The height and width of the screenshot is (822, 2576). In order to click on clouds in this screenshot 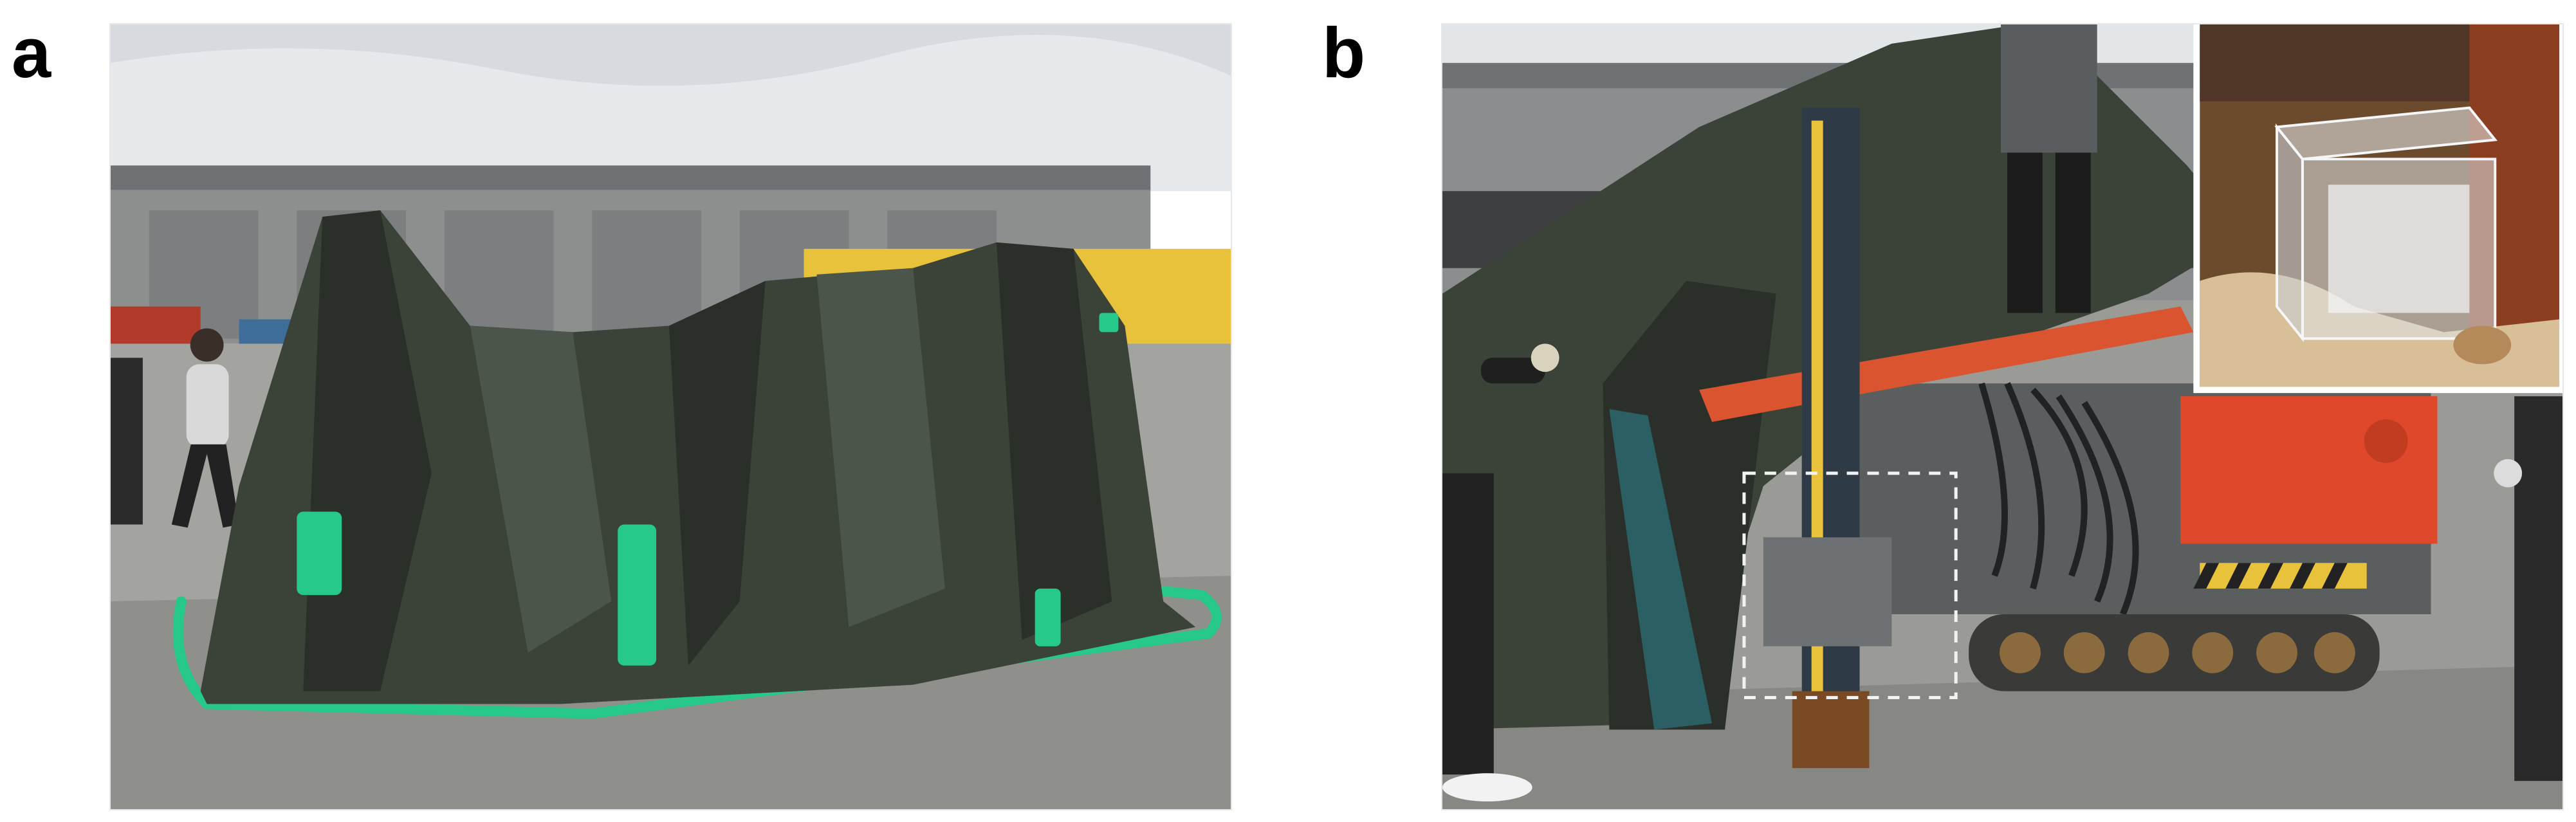, I will do `click(671, 55)`.